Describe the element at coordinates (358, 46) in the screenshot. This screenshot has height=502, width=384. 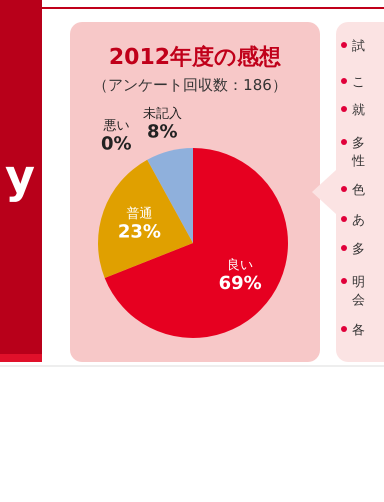
I see `text: 試` at that location.